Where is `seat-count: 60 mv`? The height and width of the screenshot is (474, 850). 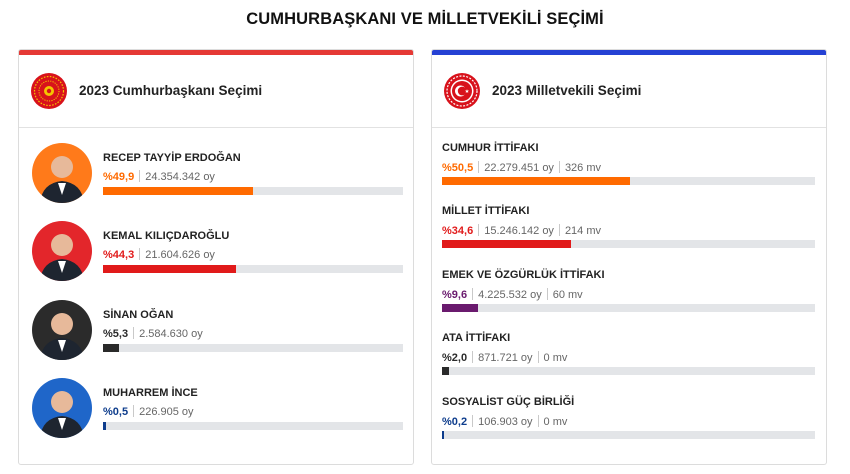 seat-count: 60 mv is located at coordinates (567, 295).